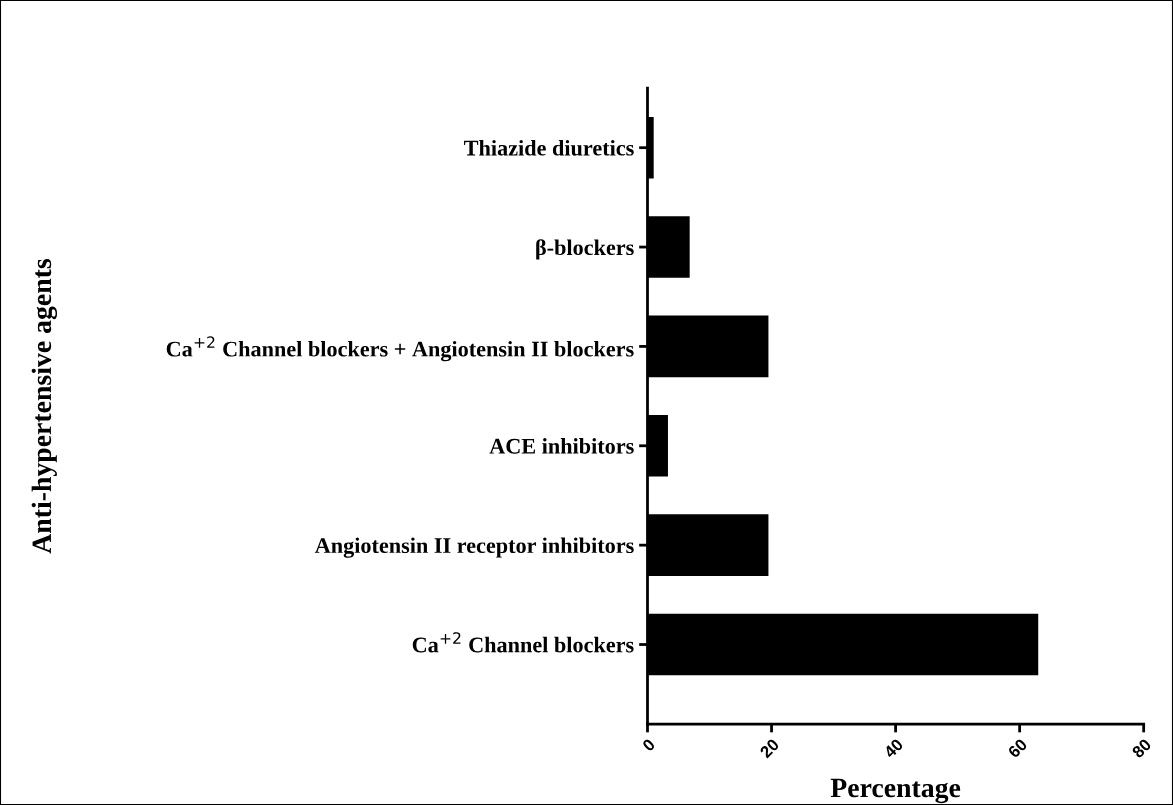 This screenshot has width=1173, height=805. I want to click on x-axis-title: Percentage, so click(895, 791).